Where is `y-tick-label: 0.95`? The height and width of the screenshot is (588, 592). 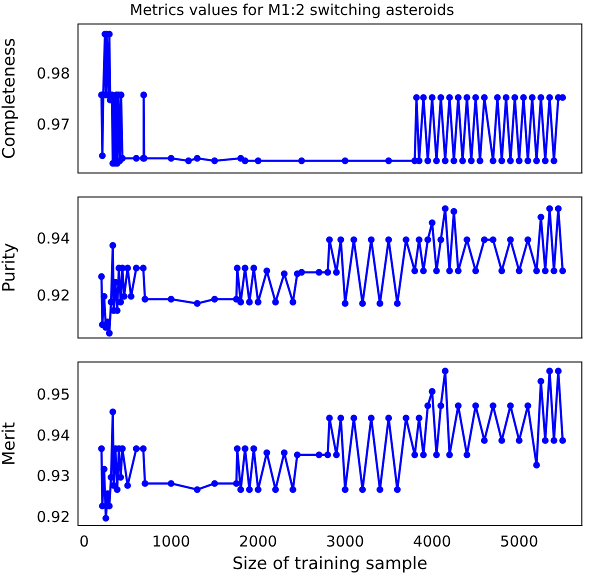
y-tick-label: 0.95 is located at coordinates (53, 394).